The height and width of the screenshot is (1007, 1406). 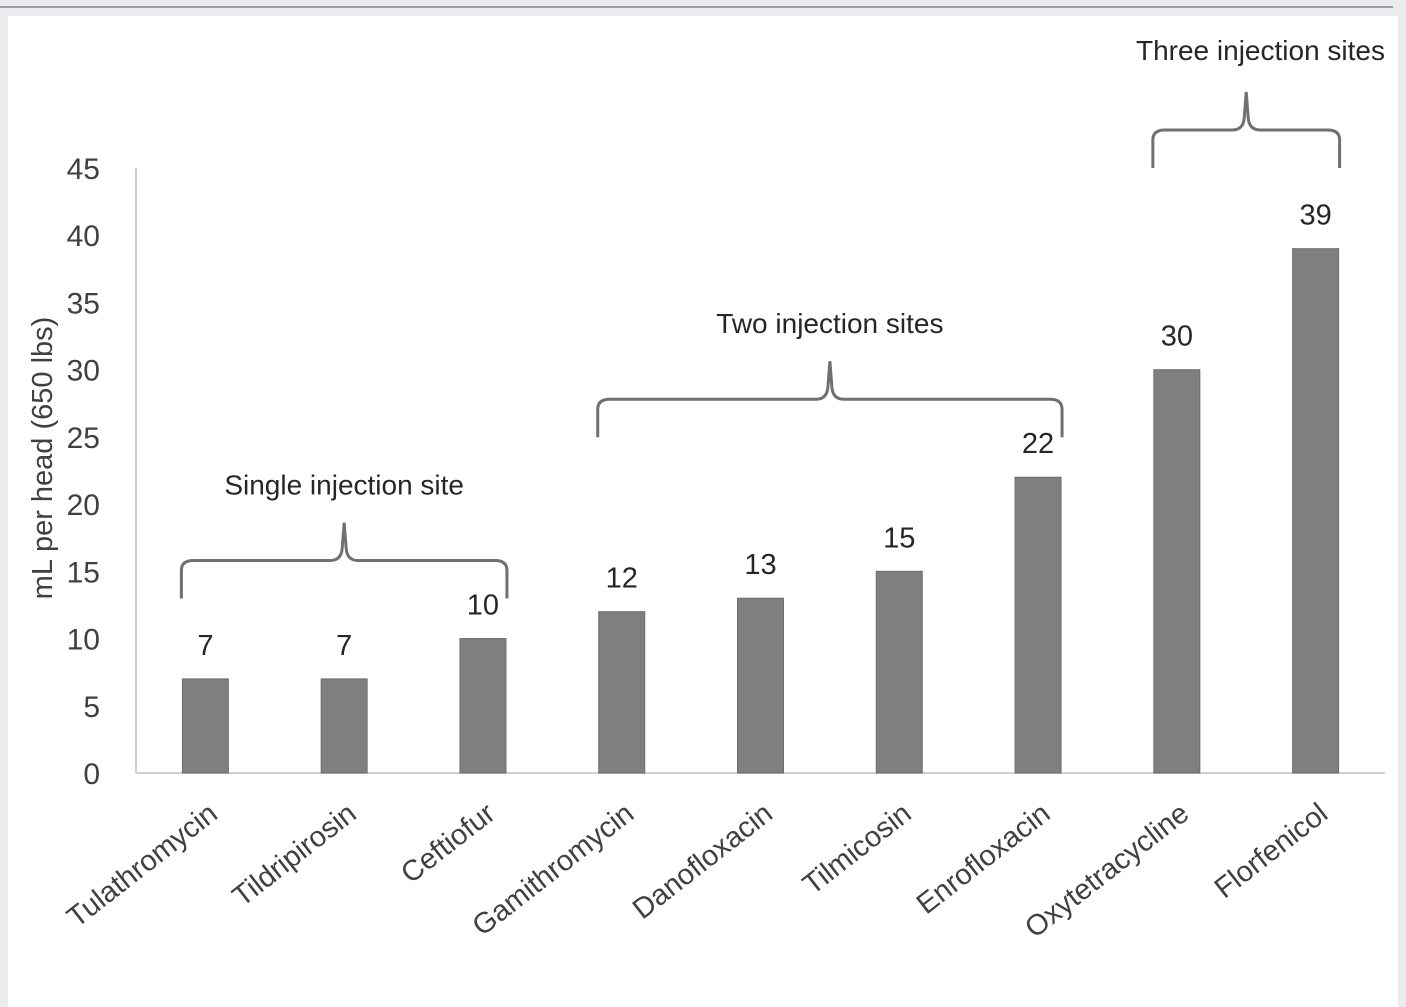 What do you see at coordinates (1177, 337) in the screenshot?
I see `data-label: 30` at bounding box center [1177, 337].